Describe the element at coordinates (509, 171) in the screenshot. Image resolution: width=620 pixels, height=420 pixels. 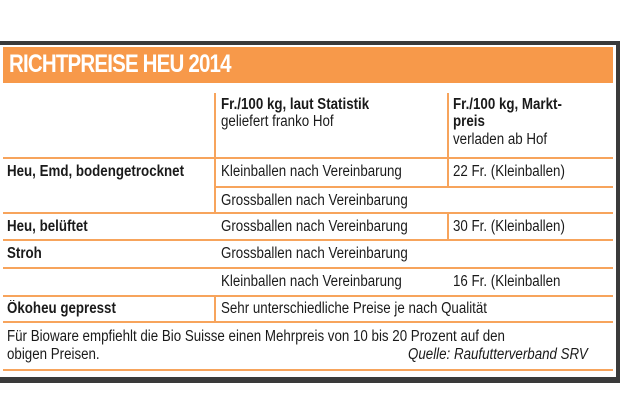
I see `cell-markt: 22 Fr. (Kleinballen)` at that location.